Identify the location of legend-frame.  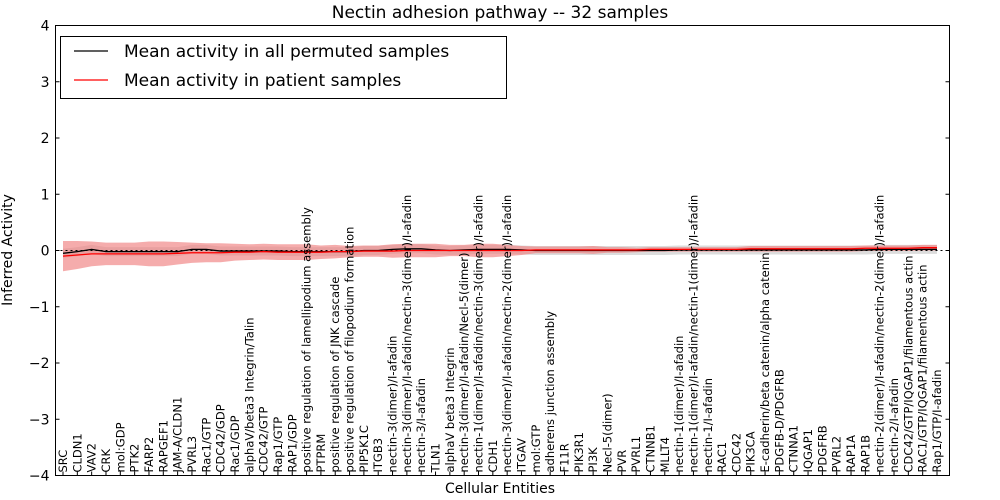
(283, 67).